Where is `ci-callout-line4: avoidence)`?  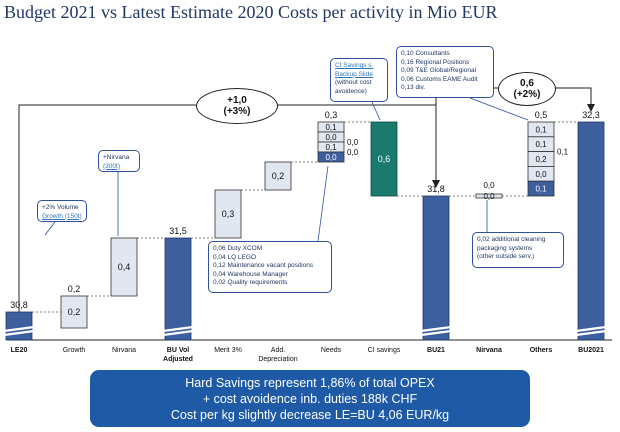
ci-callout-line4: avoidence) is located at coordinates (351, 91).